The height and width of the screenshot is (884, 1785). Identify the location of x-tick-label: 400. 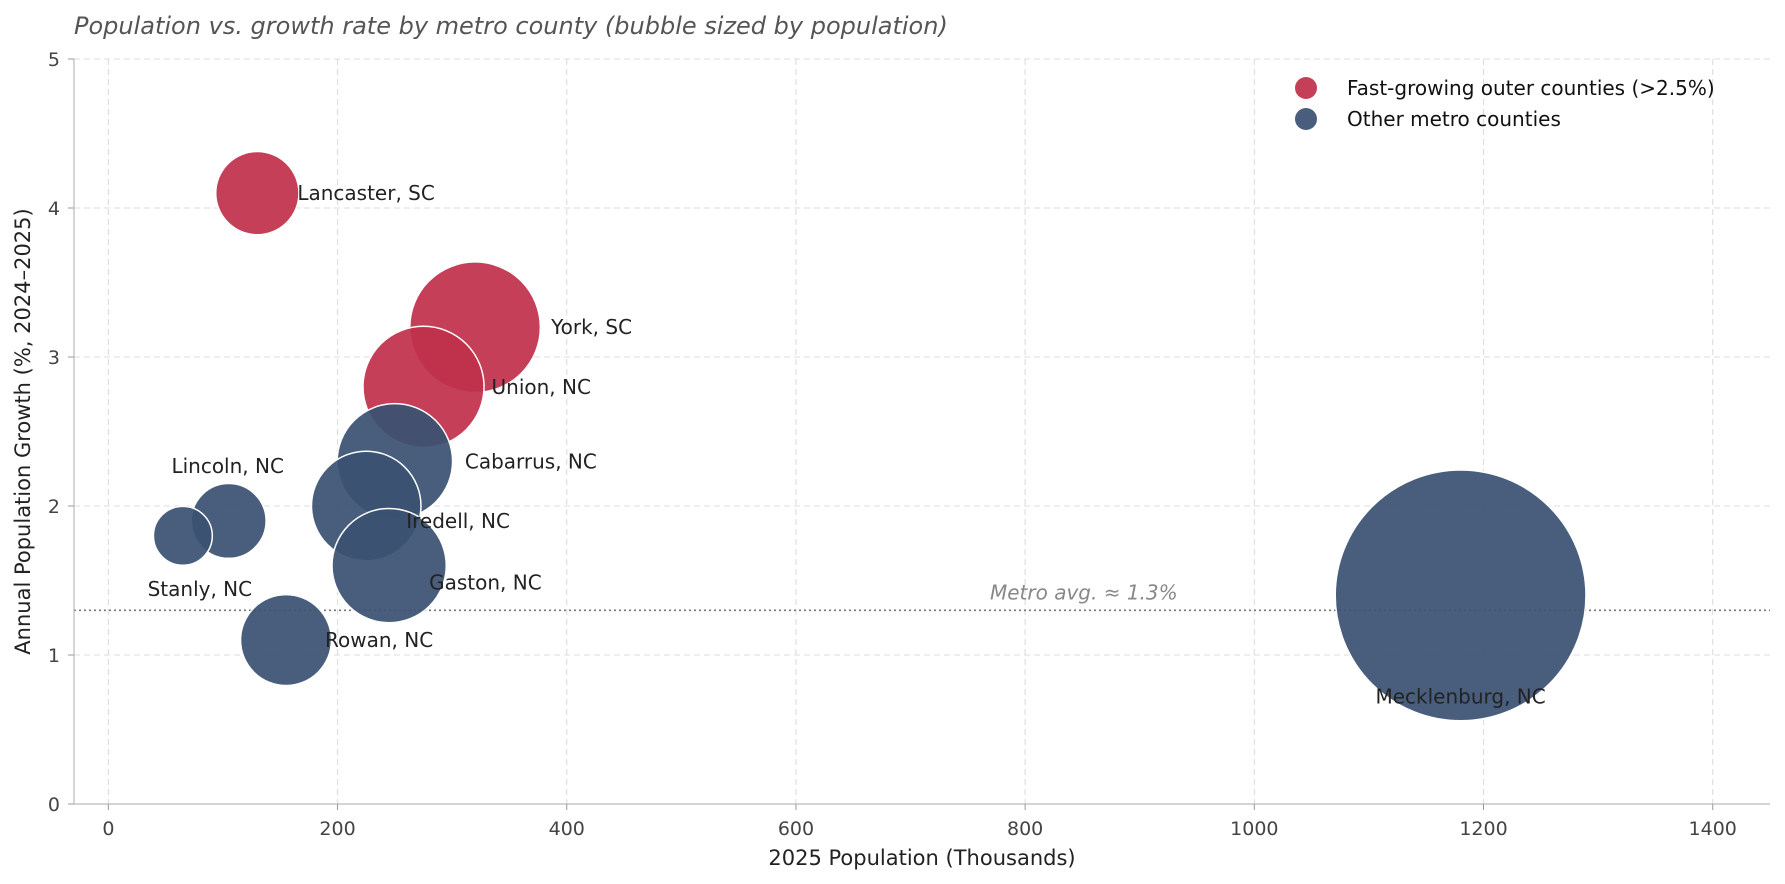
(567, 829).